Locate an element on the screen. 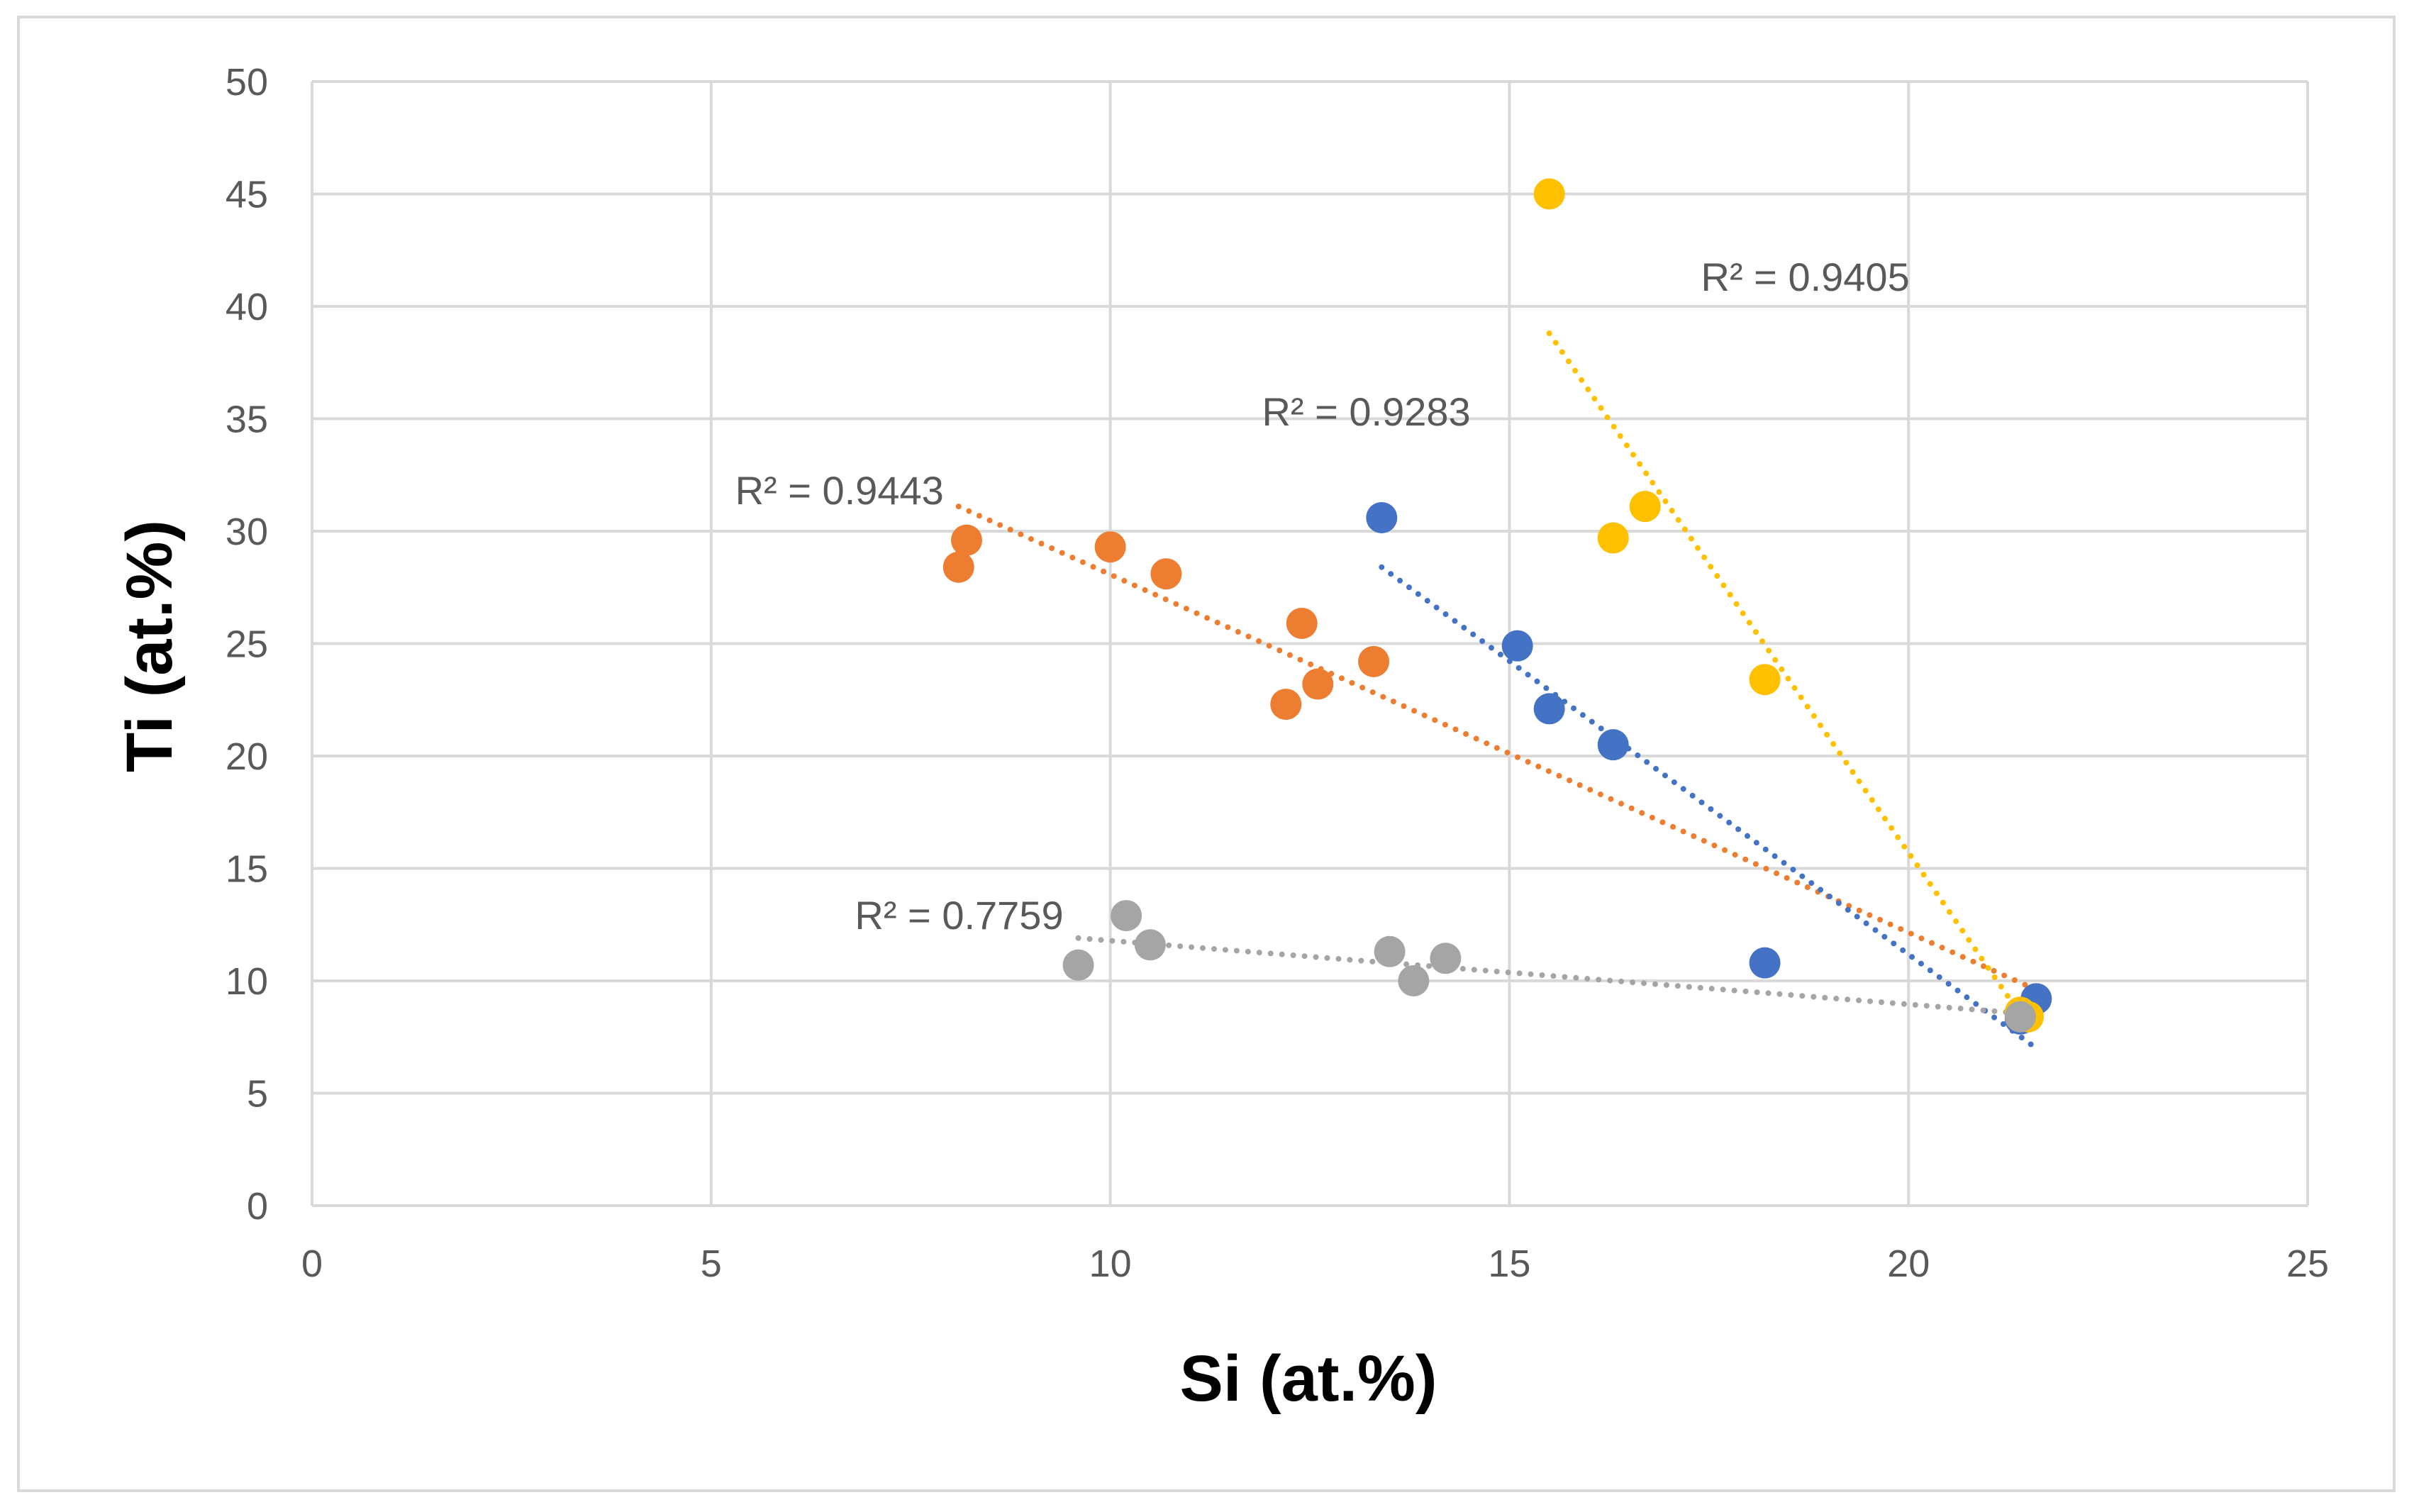  y-axis-title: Ti (at.%) is located at coordinates (149, 646).